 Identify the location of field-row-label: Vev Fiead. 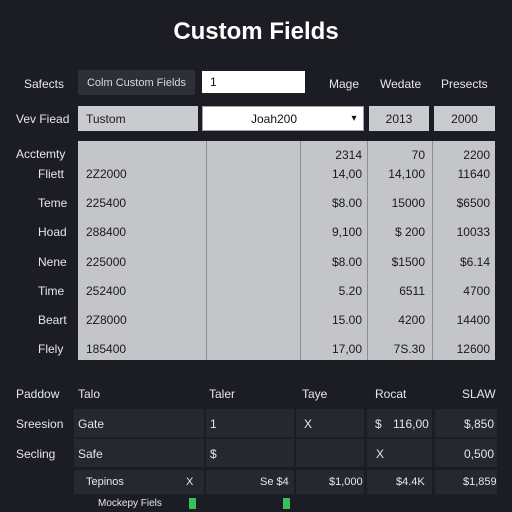
(43, 119).